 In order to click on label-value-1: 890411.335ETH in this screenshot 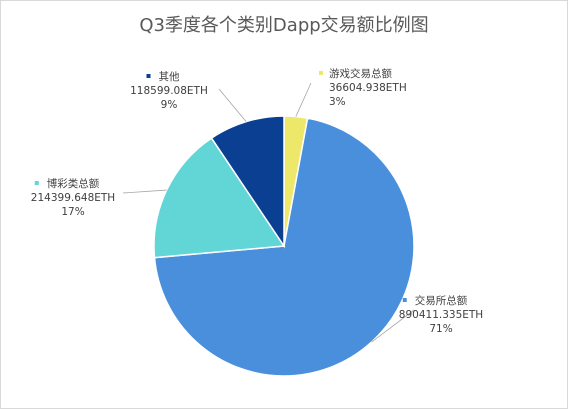, I will do `click(441, 315)`.